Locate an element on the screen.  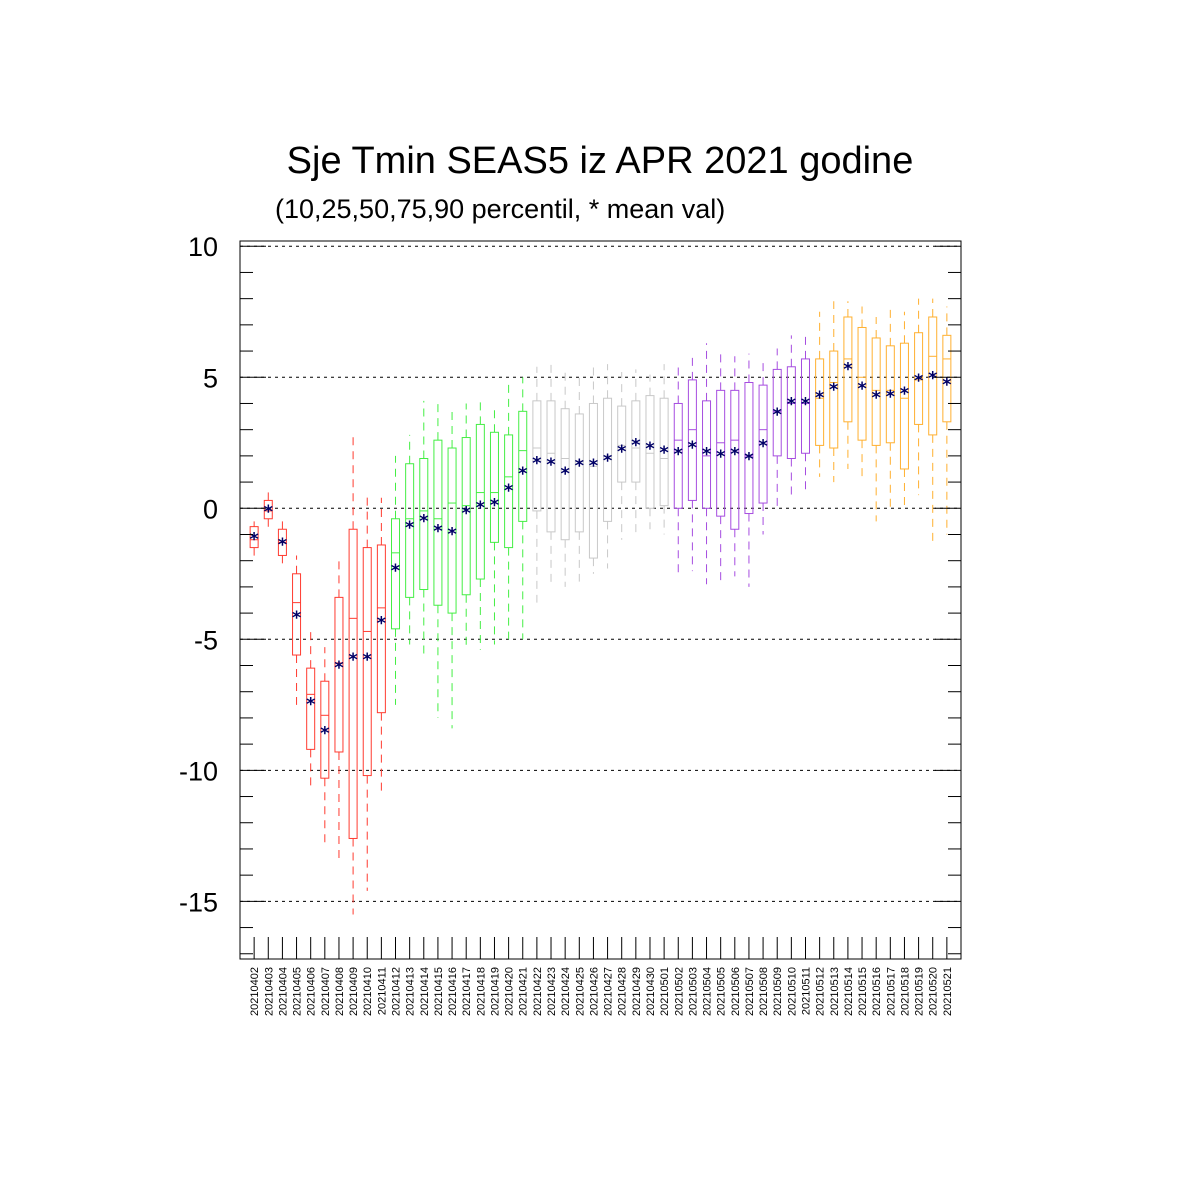
xtick-label: 20210403 is located at coordinates (269, 991).